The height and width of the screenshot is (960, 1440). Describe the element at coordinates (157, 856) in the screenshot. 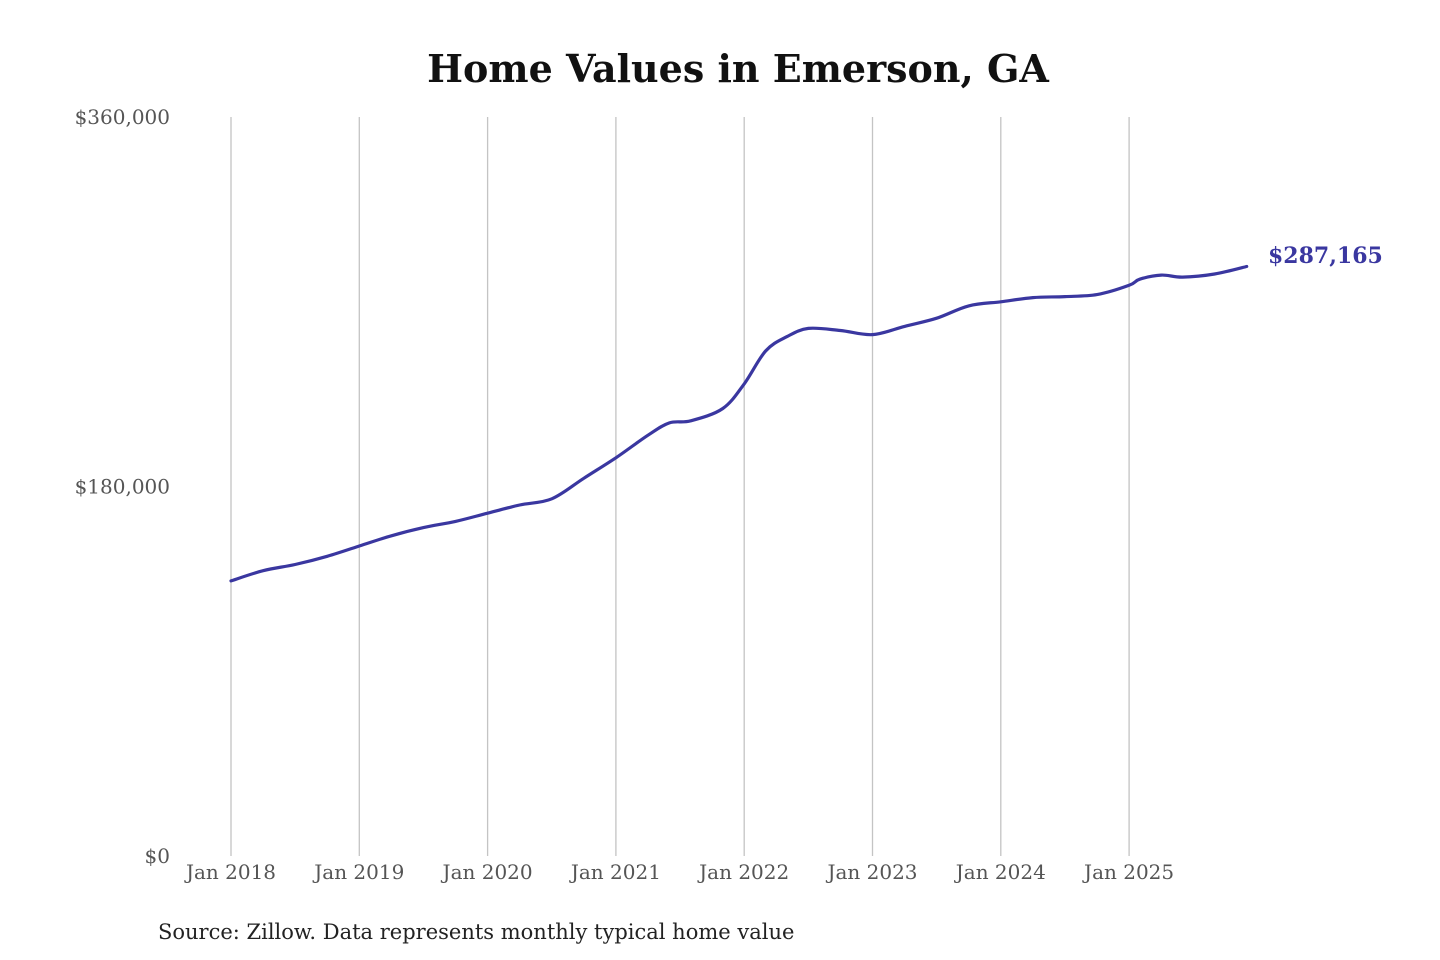

I see `y-tick-label: $0` at that location.